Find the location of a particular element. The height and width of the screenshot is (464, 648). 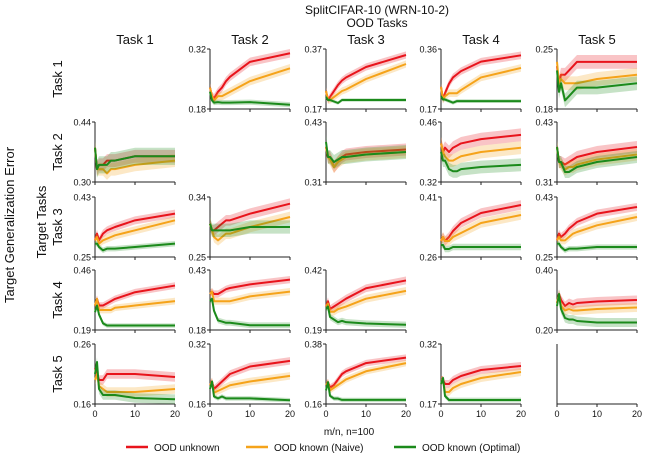

chart-subtitle: OOD Tasks is located at coordinates (376, 23).